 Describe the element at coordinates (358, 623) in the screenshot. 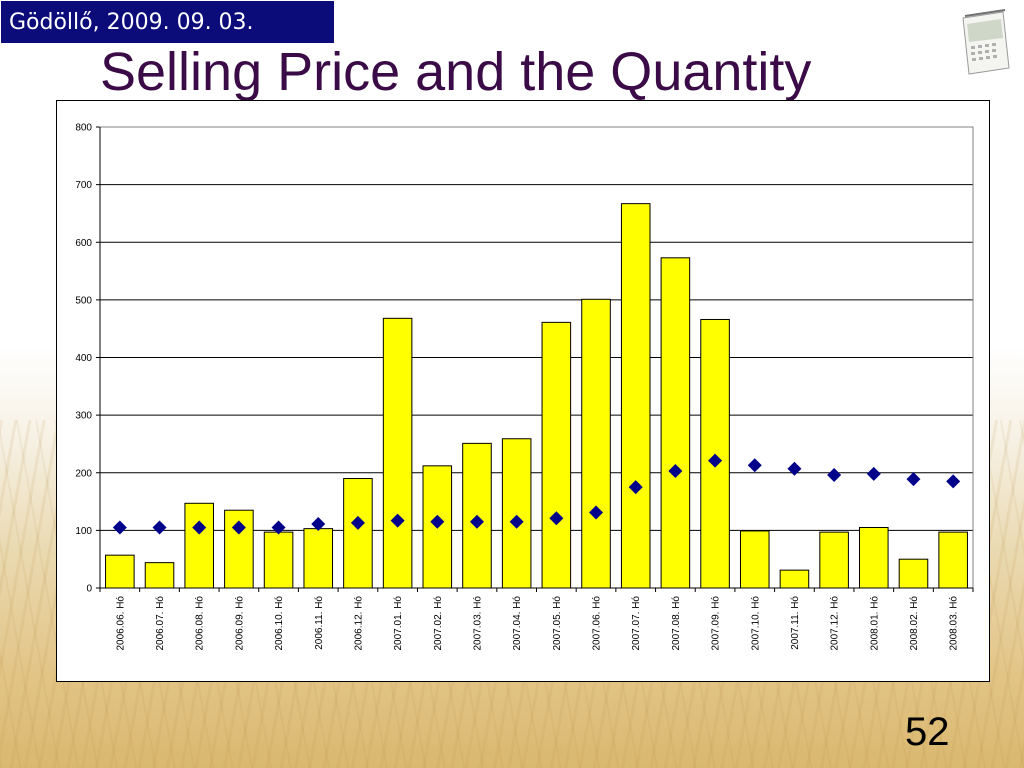

I see `x-tick-label: 2006.12. Hó` at that location.